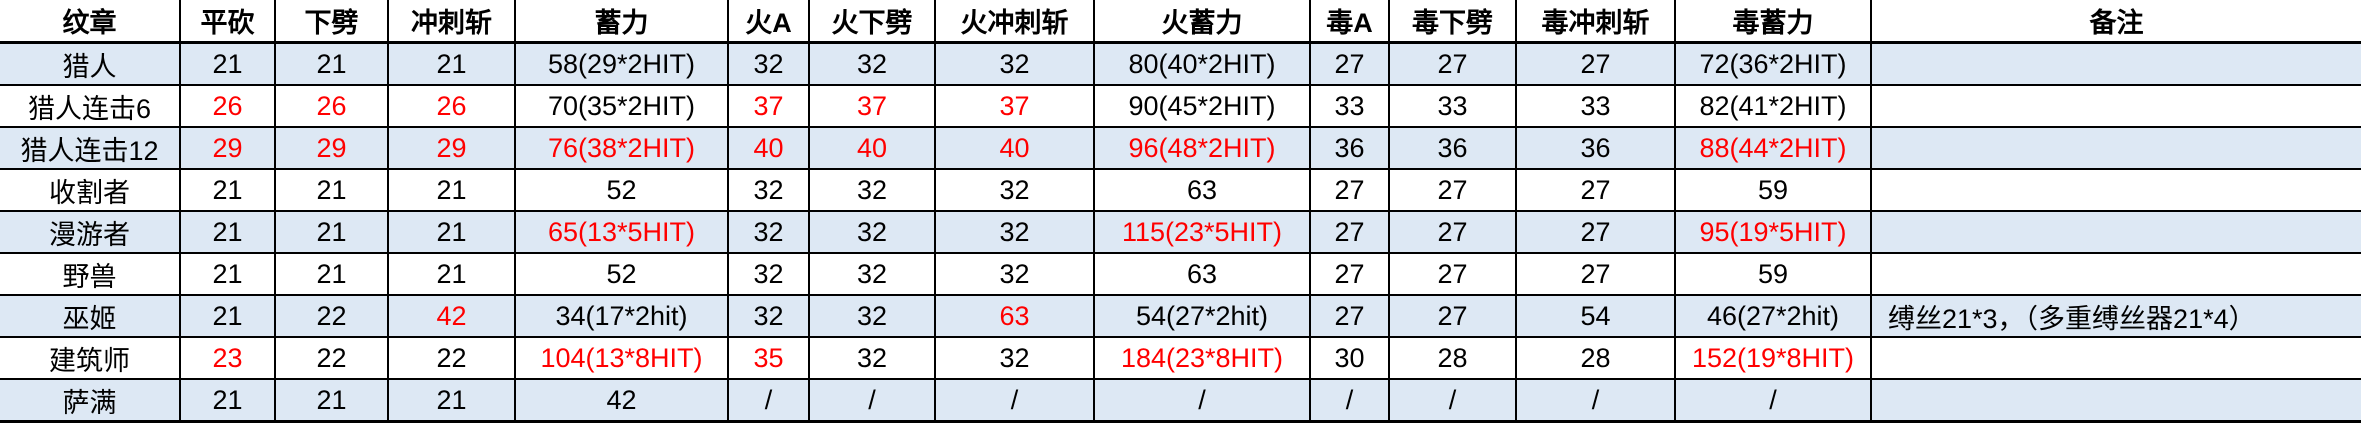 This screenshot has width=2361, height=423. I want to click on value-cell: 46(27*2hit), so click(1773, 316).